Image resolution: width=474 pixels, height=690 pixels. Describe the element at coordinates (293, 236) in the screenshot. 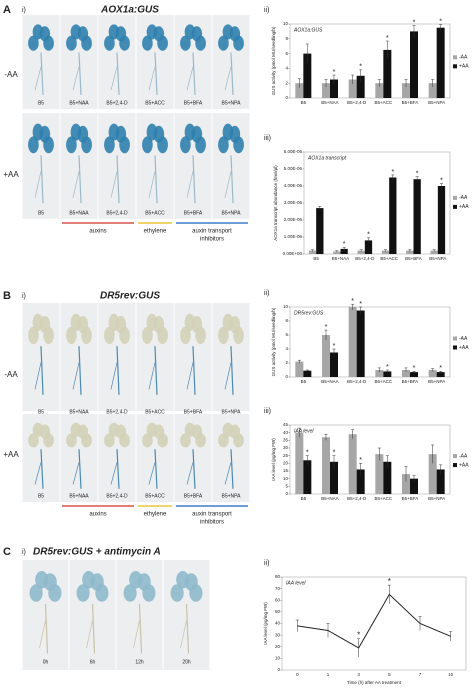

I see `y-tick-label: 1.00E-06` at that location.